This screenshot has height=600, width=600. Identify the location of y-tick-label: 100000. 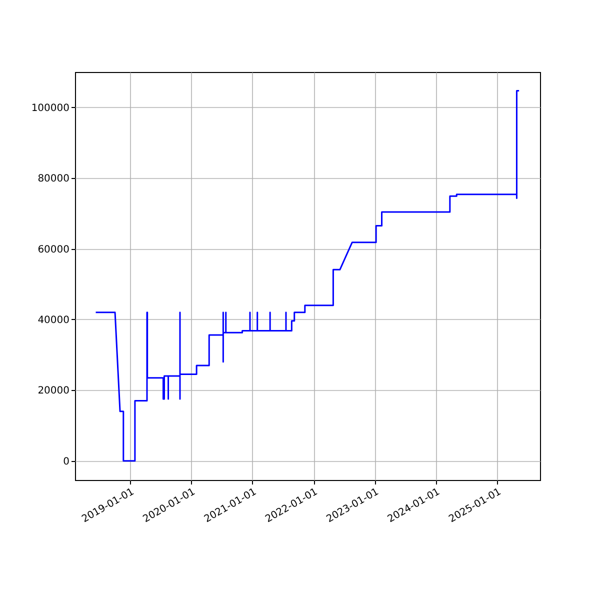
(50, 108).